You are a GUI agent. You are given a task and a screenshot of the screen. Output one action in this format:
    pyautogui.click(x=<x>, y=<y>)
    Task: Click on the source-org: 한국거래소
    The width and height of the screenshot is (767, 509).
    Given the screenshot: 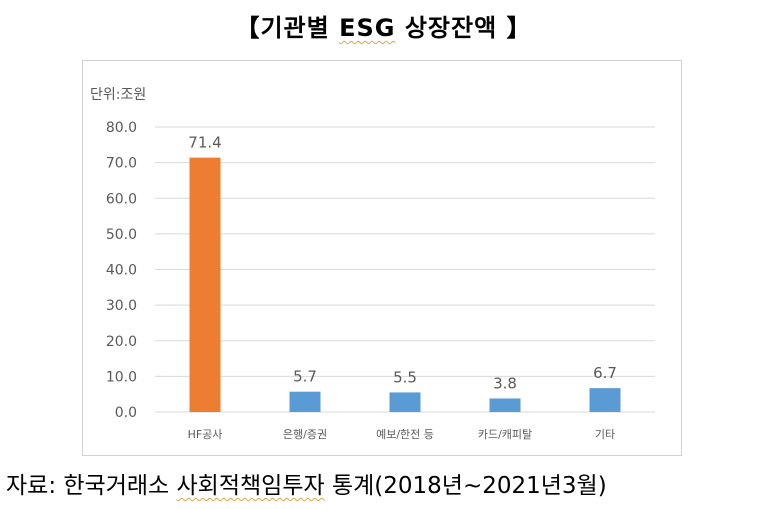 What is the action you would take?
    pyautogui.click(x=116, y=486)
    